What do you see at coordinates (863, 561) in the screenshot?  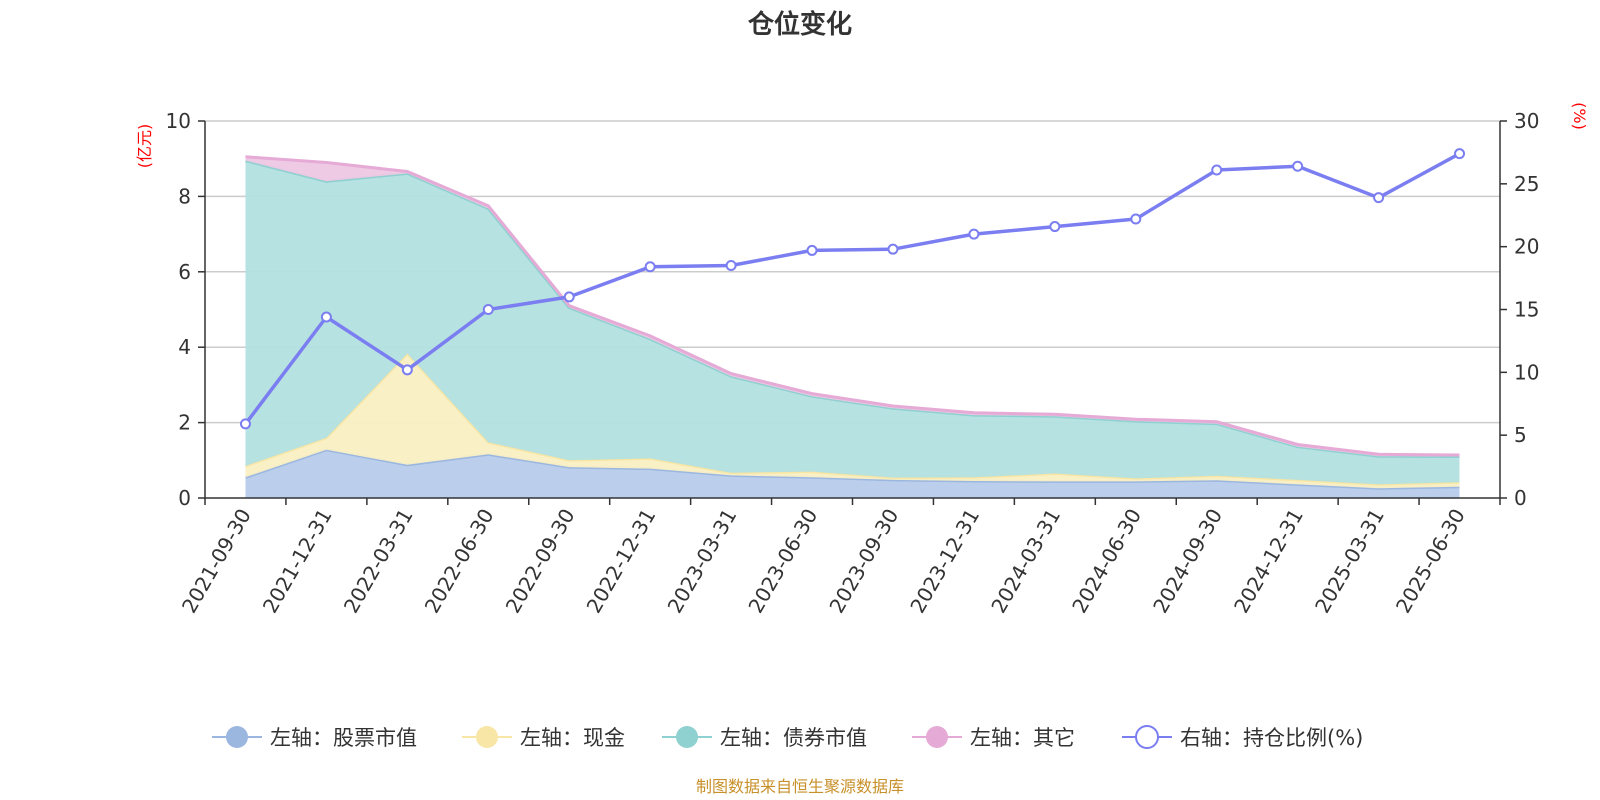 I see `x-tick-label: 2023-09-30` at bounding box center [863, 561].